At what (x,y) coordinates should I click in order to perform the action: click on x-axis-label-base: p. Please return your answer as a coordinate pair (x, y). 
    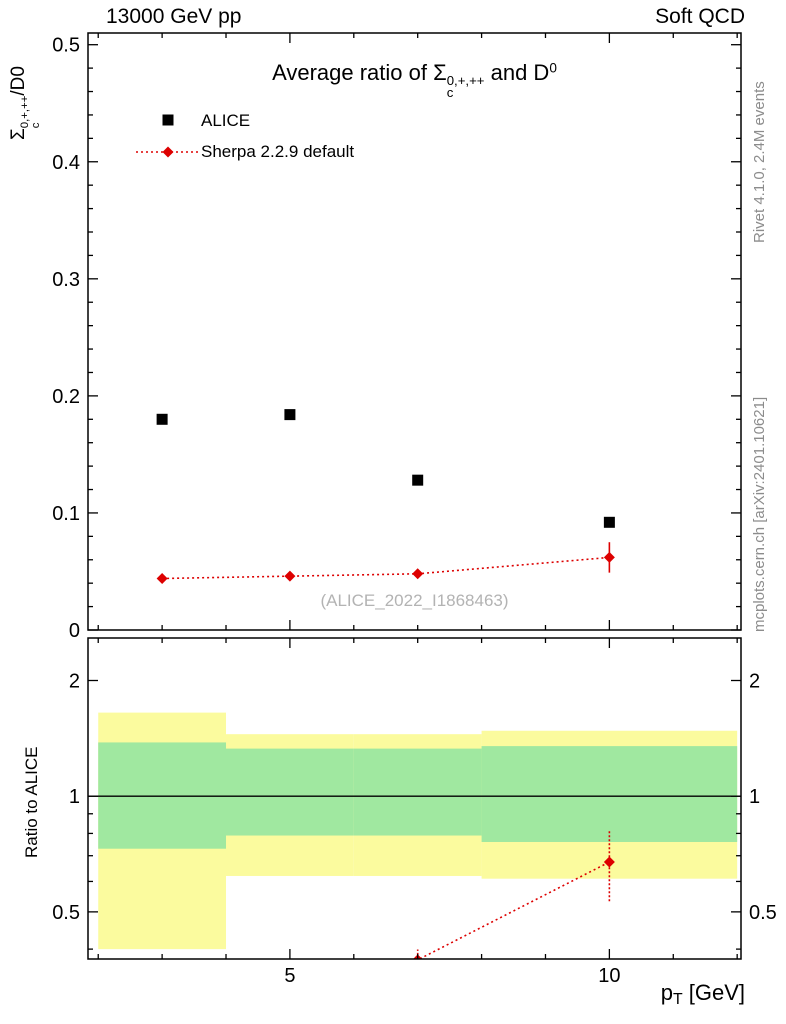
    Looking at the image, I should click on (666, 992).